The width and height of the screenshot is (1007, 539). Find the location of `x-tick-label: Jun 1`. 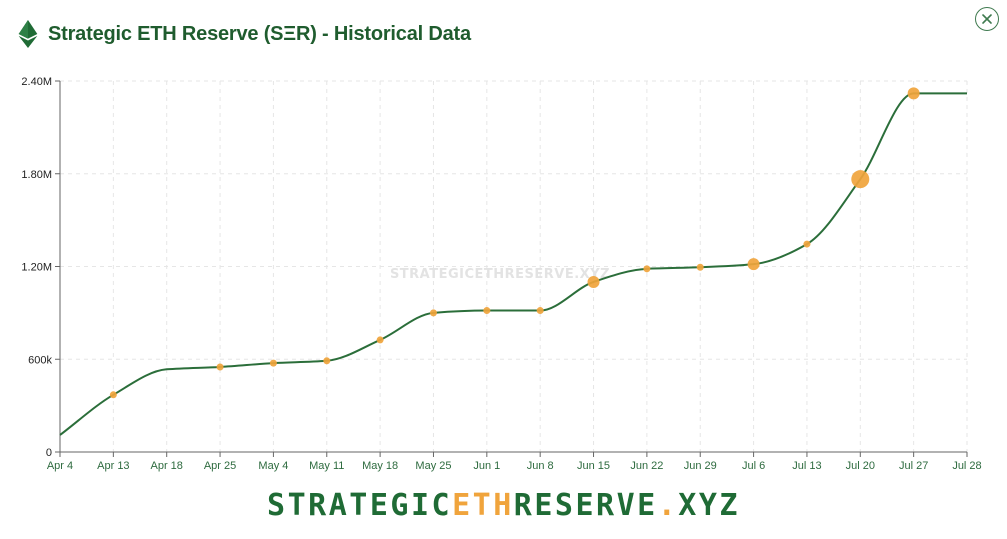

x-tick-label: Jun 1 is located at coordinates (486, 466).